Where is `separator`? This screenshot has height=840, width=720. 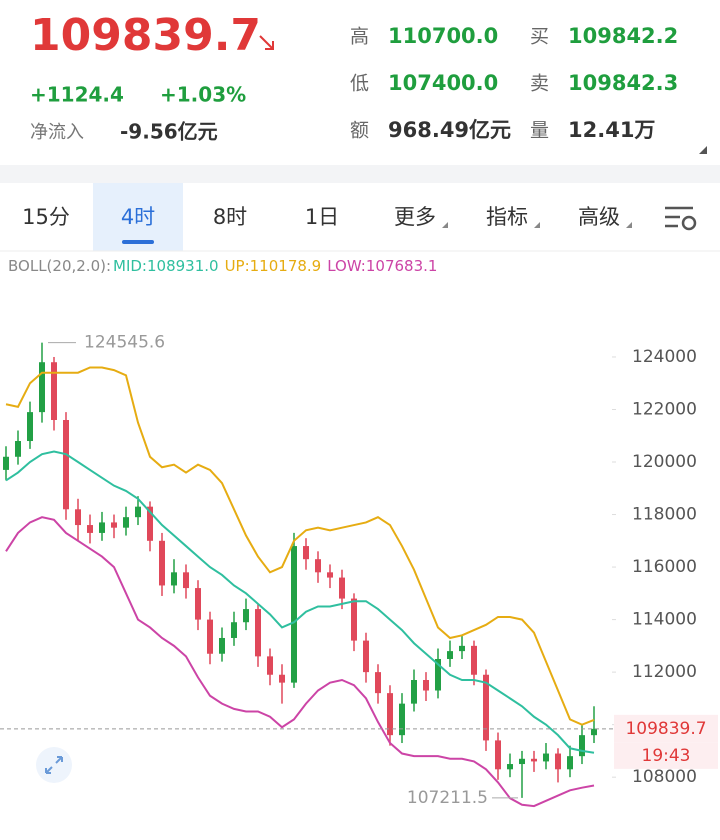
separator is located at coordinates (360, 174).